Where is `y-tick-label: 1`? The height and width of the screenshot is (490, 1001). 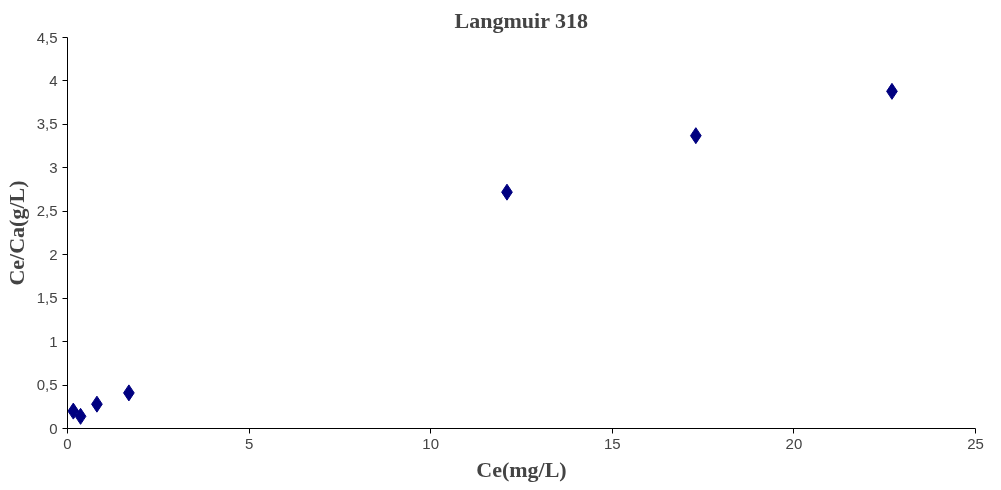
y-tick-label: 1 is located at coordinates (53, 341).